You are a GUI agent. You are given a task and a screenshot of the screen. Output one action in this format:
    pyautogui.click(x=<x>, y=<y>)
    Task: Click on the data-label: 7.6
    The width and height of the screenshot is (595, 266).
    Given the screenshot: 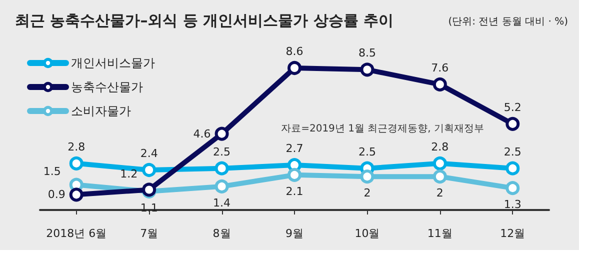 What is the action you would take?
    pyautogui.click(x=440, y=67)
    